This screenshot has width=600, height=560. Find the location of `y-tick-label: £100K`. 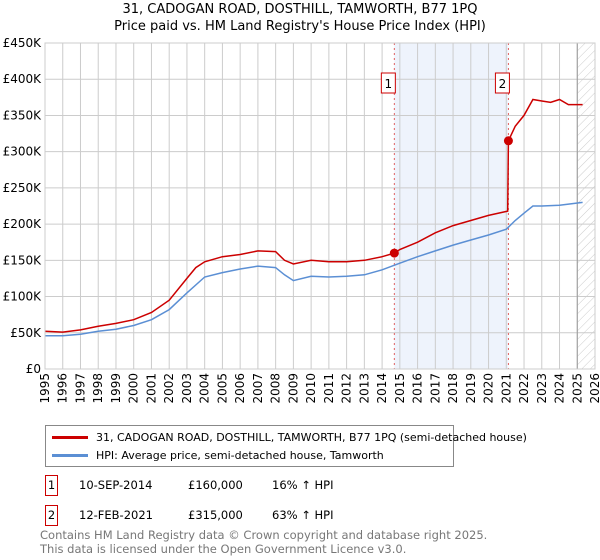

y-tick-label: £100K is located at coordinates (23, 297).